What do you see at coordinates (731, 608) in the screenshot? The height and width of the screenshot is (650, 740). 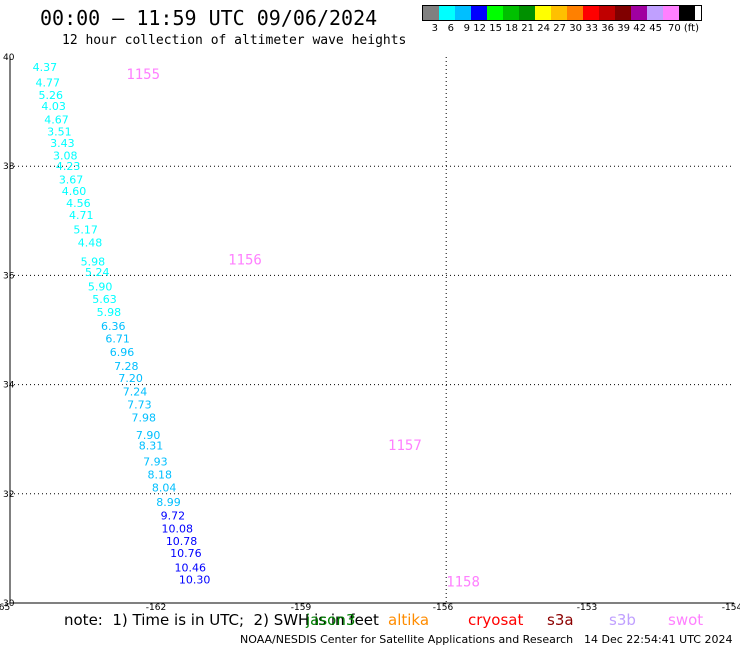 I see `x-tick-label: -154` at bounding box center [731, 608].